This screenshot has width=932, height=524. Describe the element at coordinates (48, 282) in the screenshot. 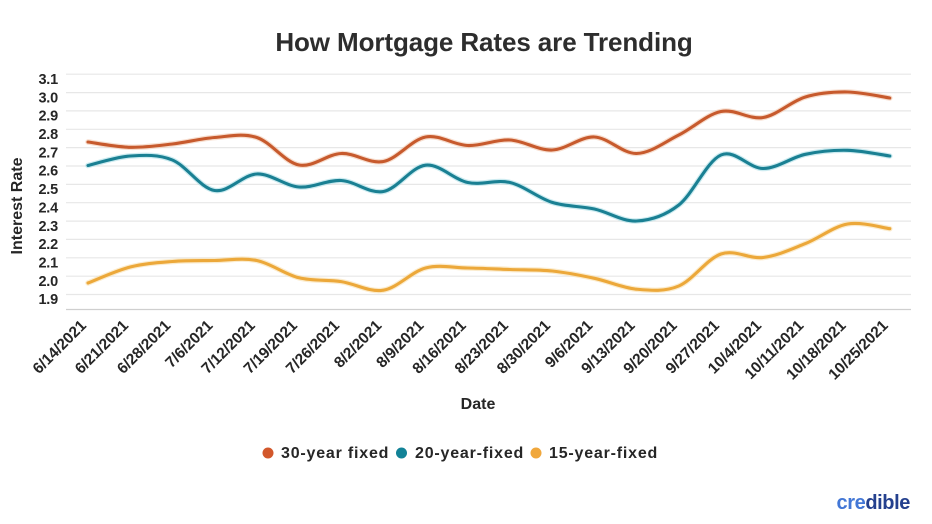

I see `svg-text: 2.0` at that location.